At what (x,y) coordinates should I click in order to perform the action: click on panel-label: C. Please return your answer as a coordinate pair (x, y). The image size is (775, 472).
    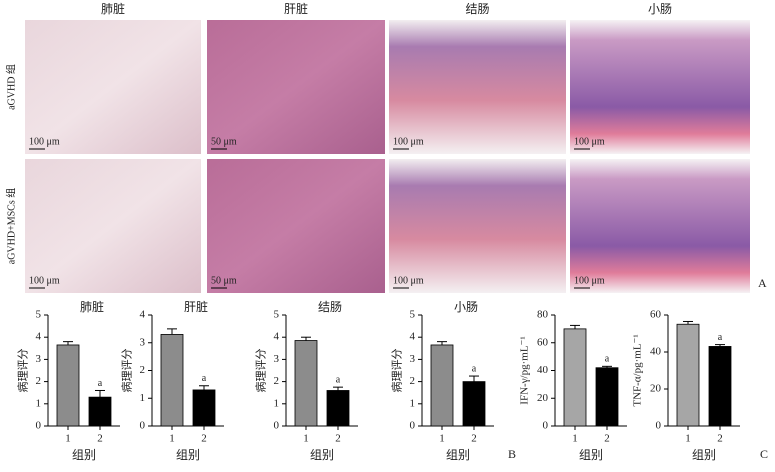
    Looking at the image, I should click on (764, 454).